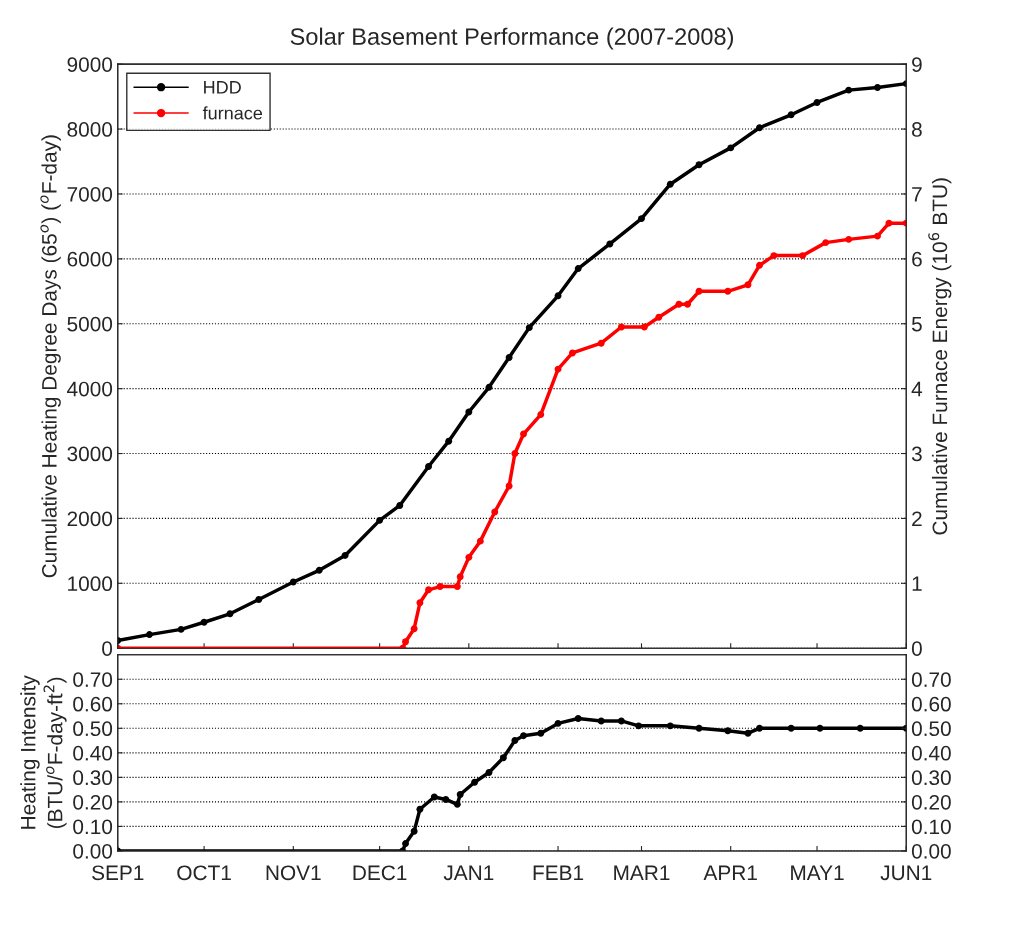 The height and width of the screenshot is (930, 1024). What do you see at coordinates (817, 872) in the screenshot?
I see `x-tick-label: MAY1` at bounding box center [817, 872].